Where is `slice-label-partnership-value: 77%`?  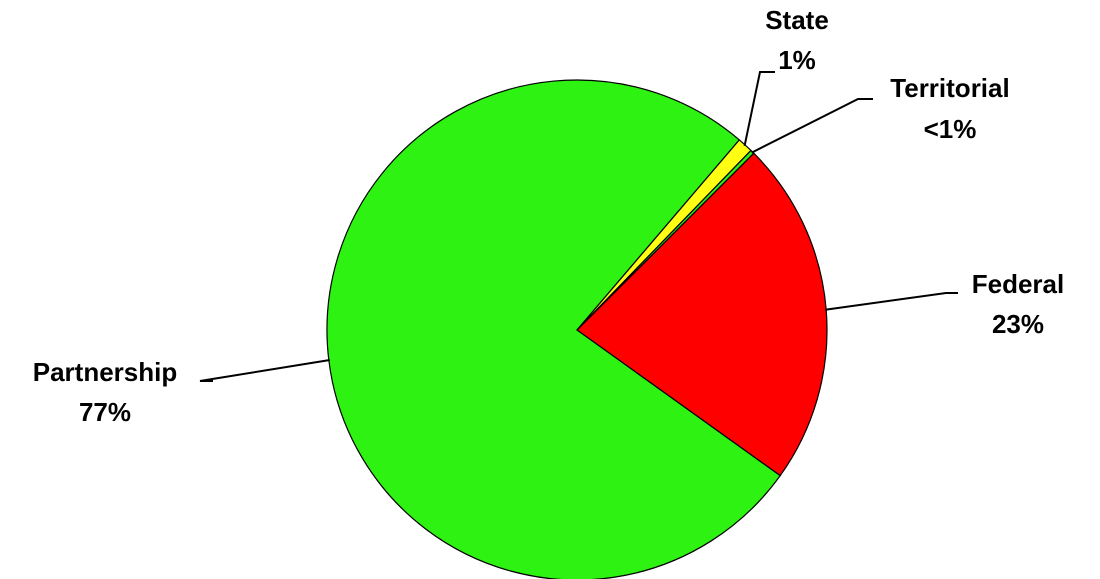
slice-label-partnership-value: 77% is located at coordinates (105, 412).